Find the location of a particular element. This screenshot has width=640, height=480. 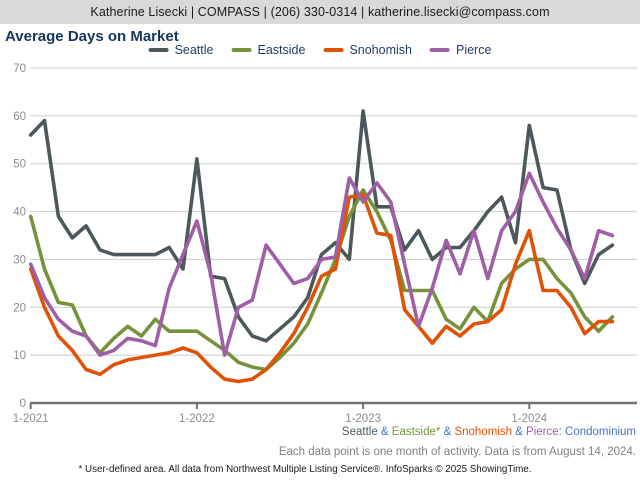

legend-item-eastside: Eastside is located at coordinates (268, 50).